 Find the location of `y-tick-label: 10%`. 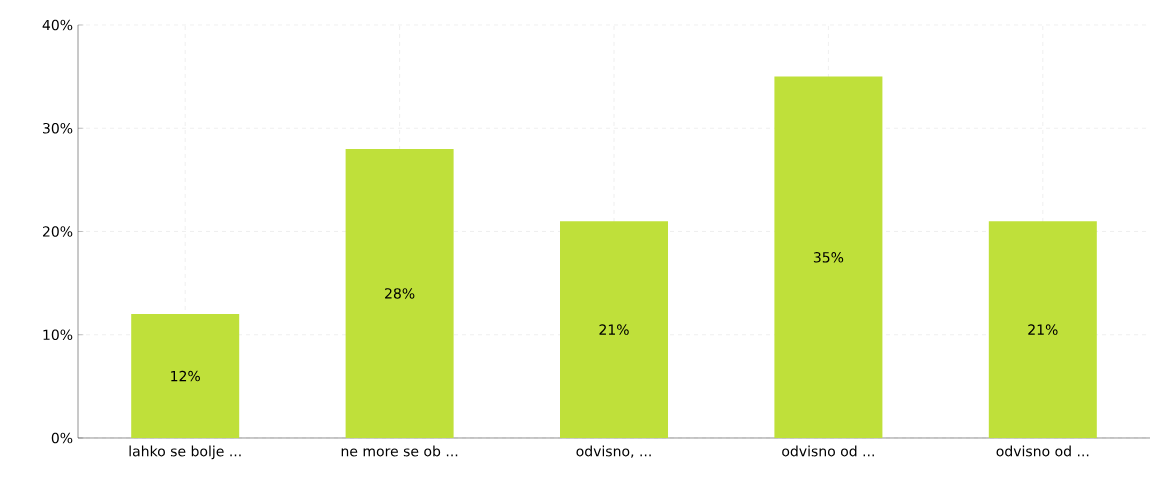

y-tick-label: 10% is located at coordinates (58, 335).